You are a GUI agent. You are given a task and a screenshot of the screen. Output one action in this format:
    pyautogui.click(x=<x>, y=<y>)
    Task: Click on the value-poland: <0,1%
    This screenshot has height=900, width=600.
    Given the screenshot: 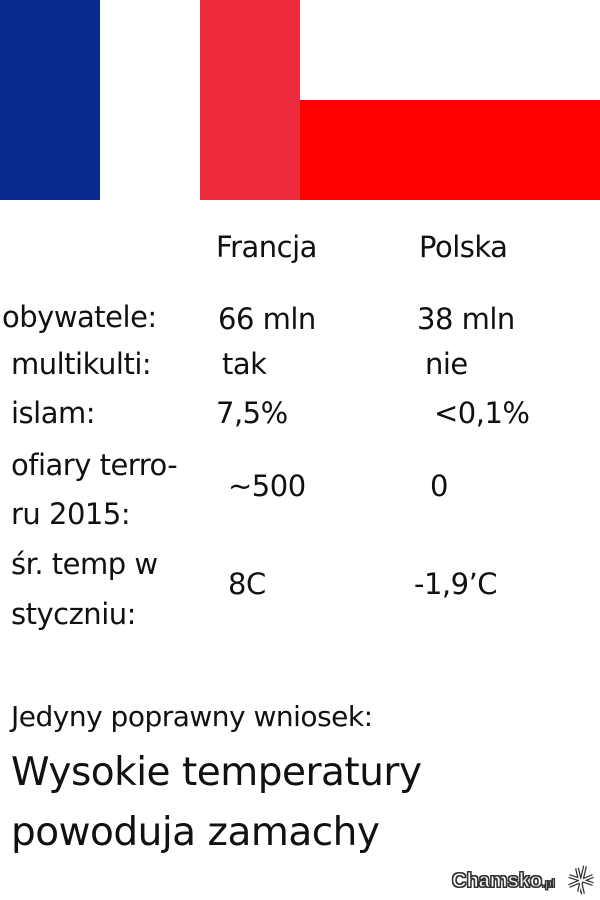 What is the action you would take?
    pyautogui.click(x=482, y=413)
    